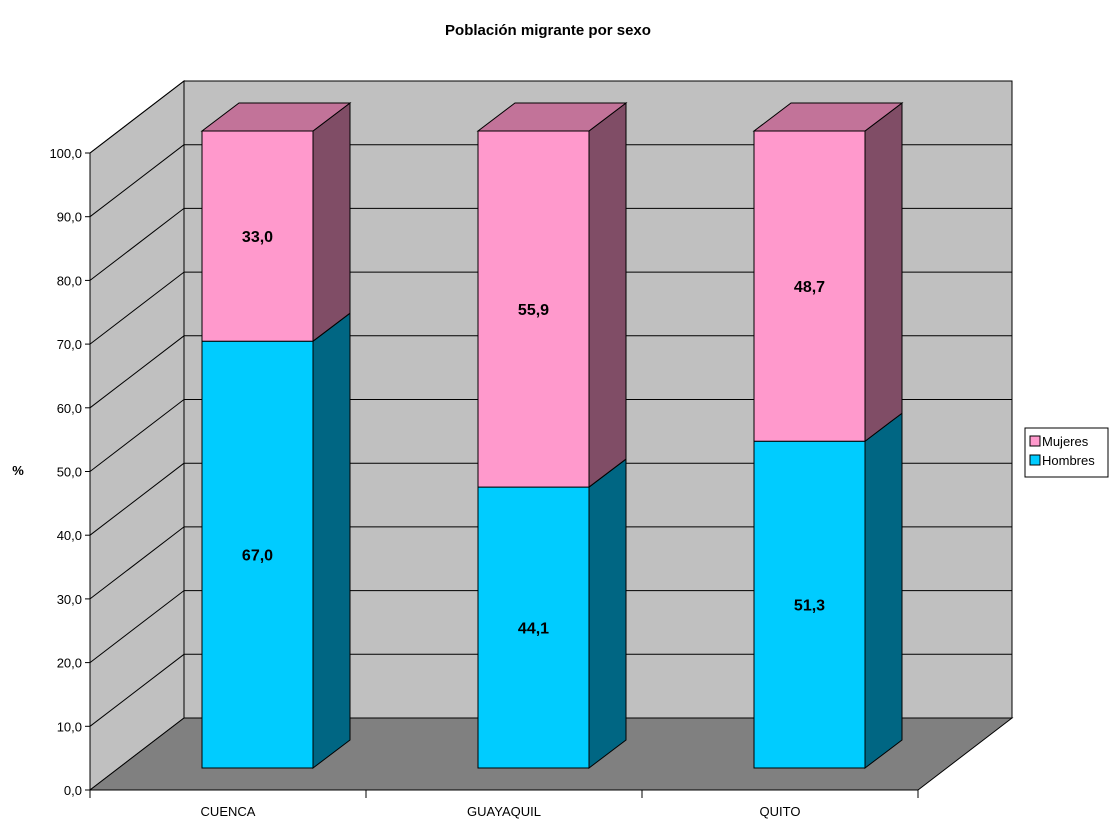  Describe the element at coordinates (1066, 452) in the screenshot. I see `legend: Mujeres Hombres` at that location.